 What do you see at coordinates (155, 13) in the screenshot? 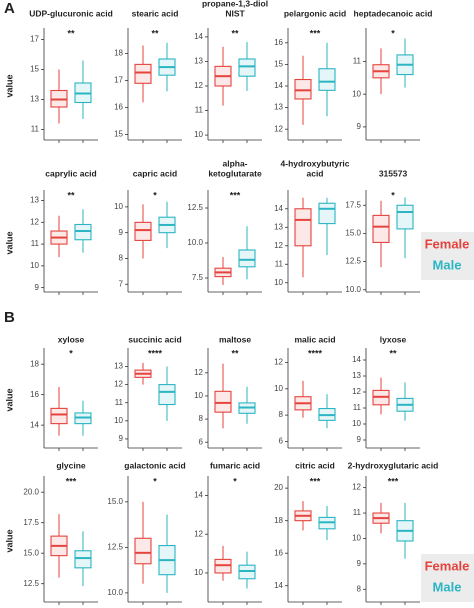
I see `chart-title: stearic acid` at bounding box center [155, 13].